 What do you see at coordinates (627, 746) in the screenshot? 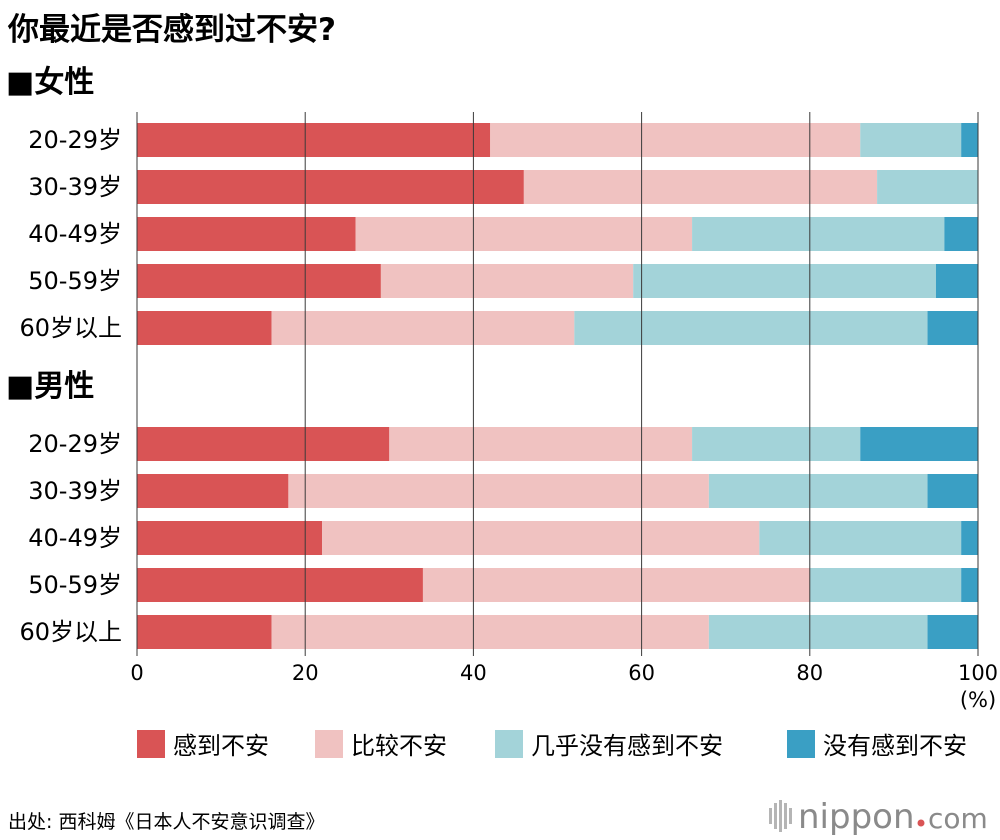
I see `legend-label: 几乎没有感到不安` at bounding box center [627, 746].